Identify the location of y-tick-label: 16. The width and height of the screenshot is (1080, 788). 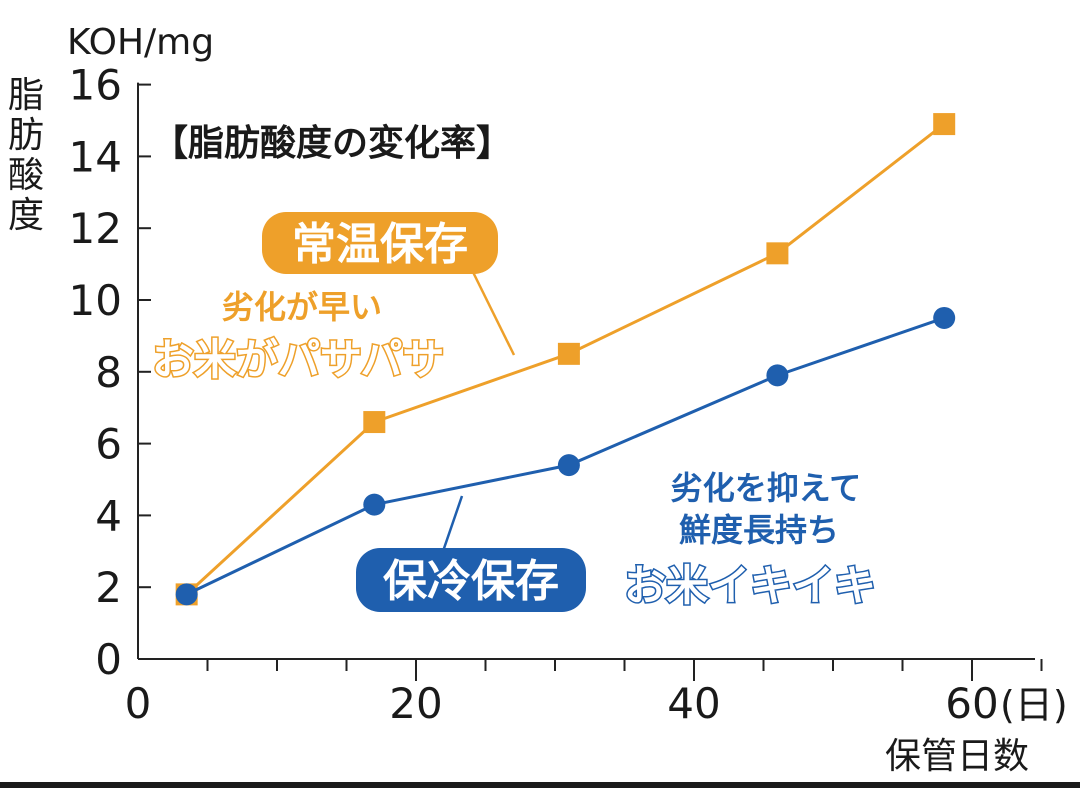
(95, 85).